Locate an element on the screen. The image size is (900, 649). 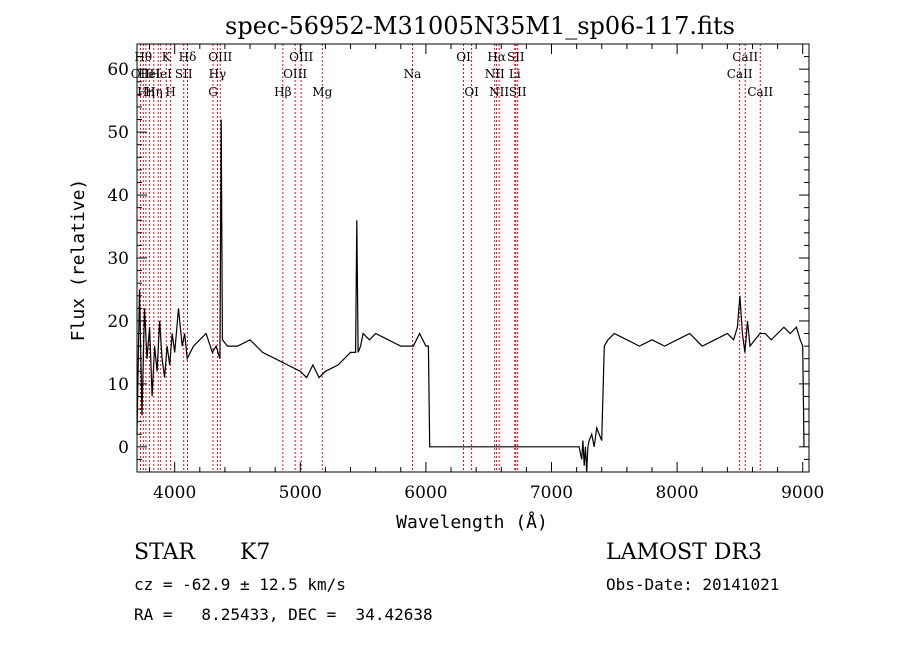
y-tick-label: 10 is located at coordinates (118, 385).